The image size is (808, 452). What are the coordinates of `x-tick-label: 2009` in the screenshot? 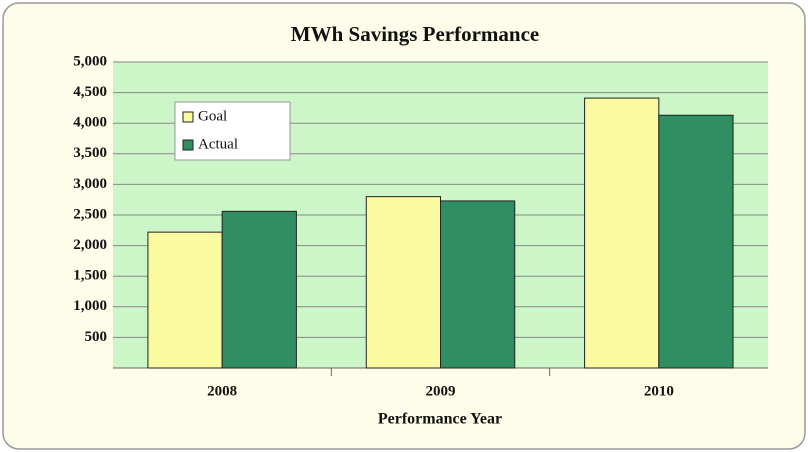 It's located at (441, 391).